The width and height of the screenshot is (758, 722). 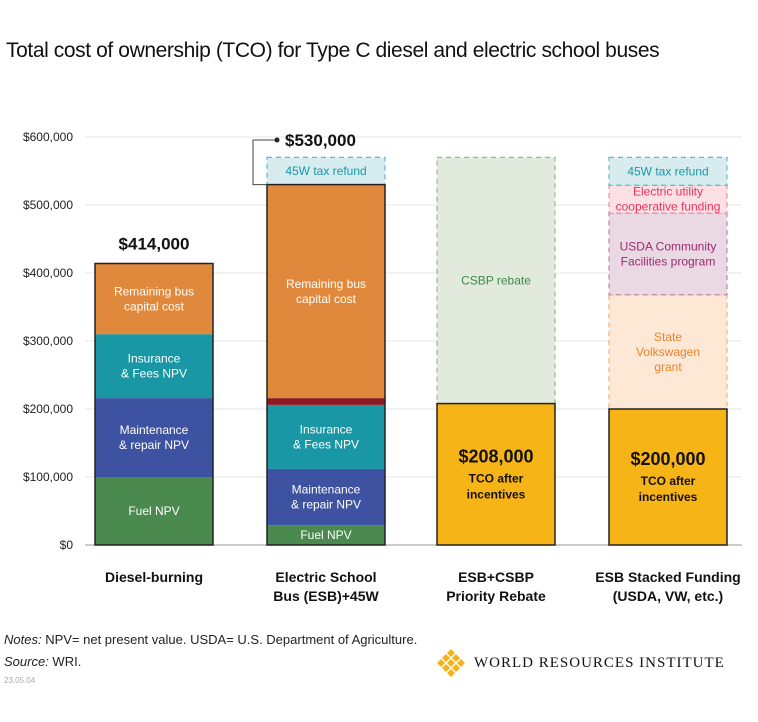 What do you see at coordinates (668, 337) in the screenshot?
I see `segment-label: State` at bounding box center [668, 337].